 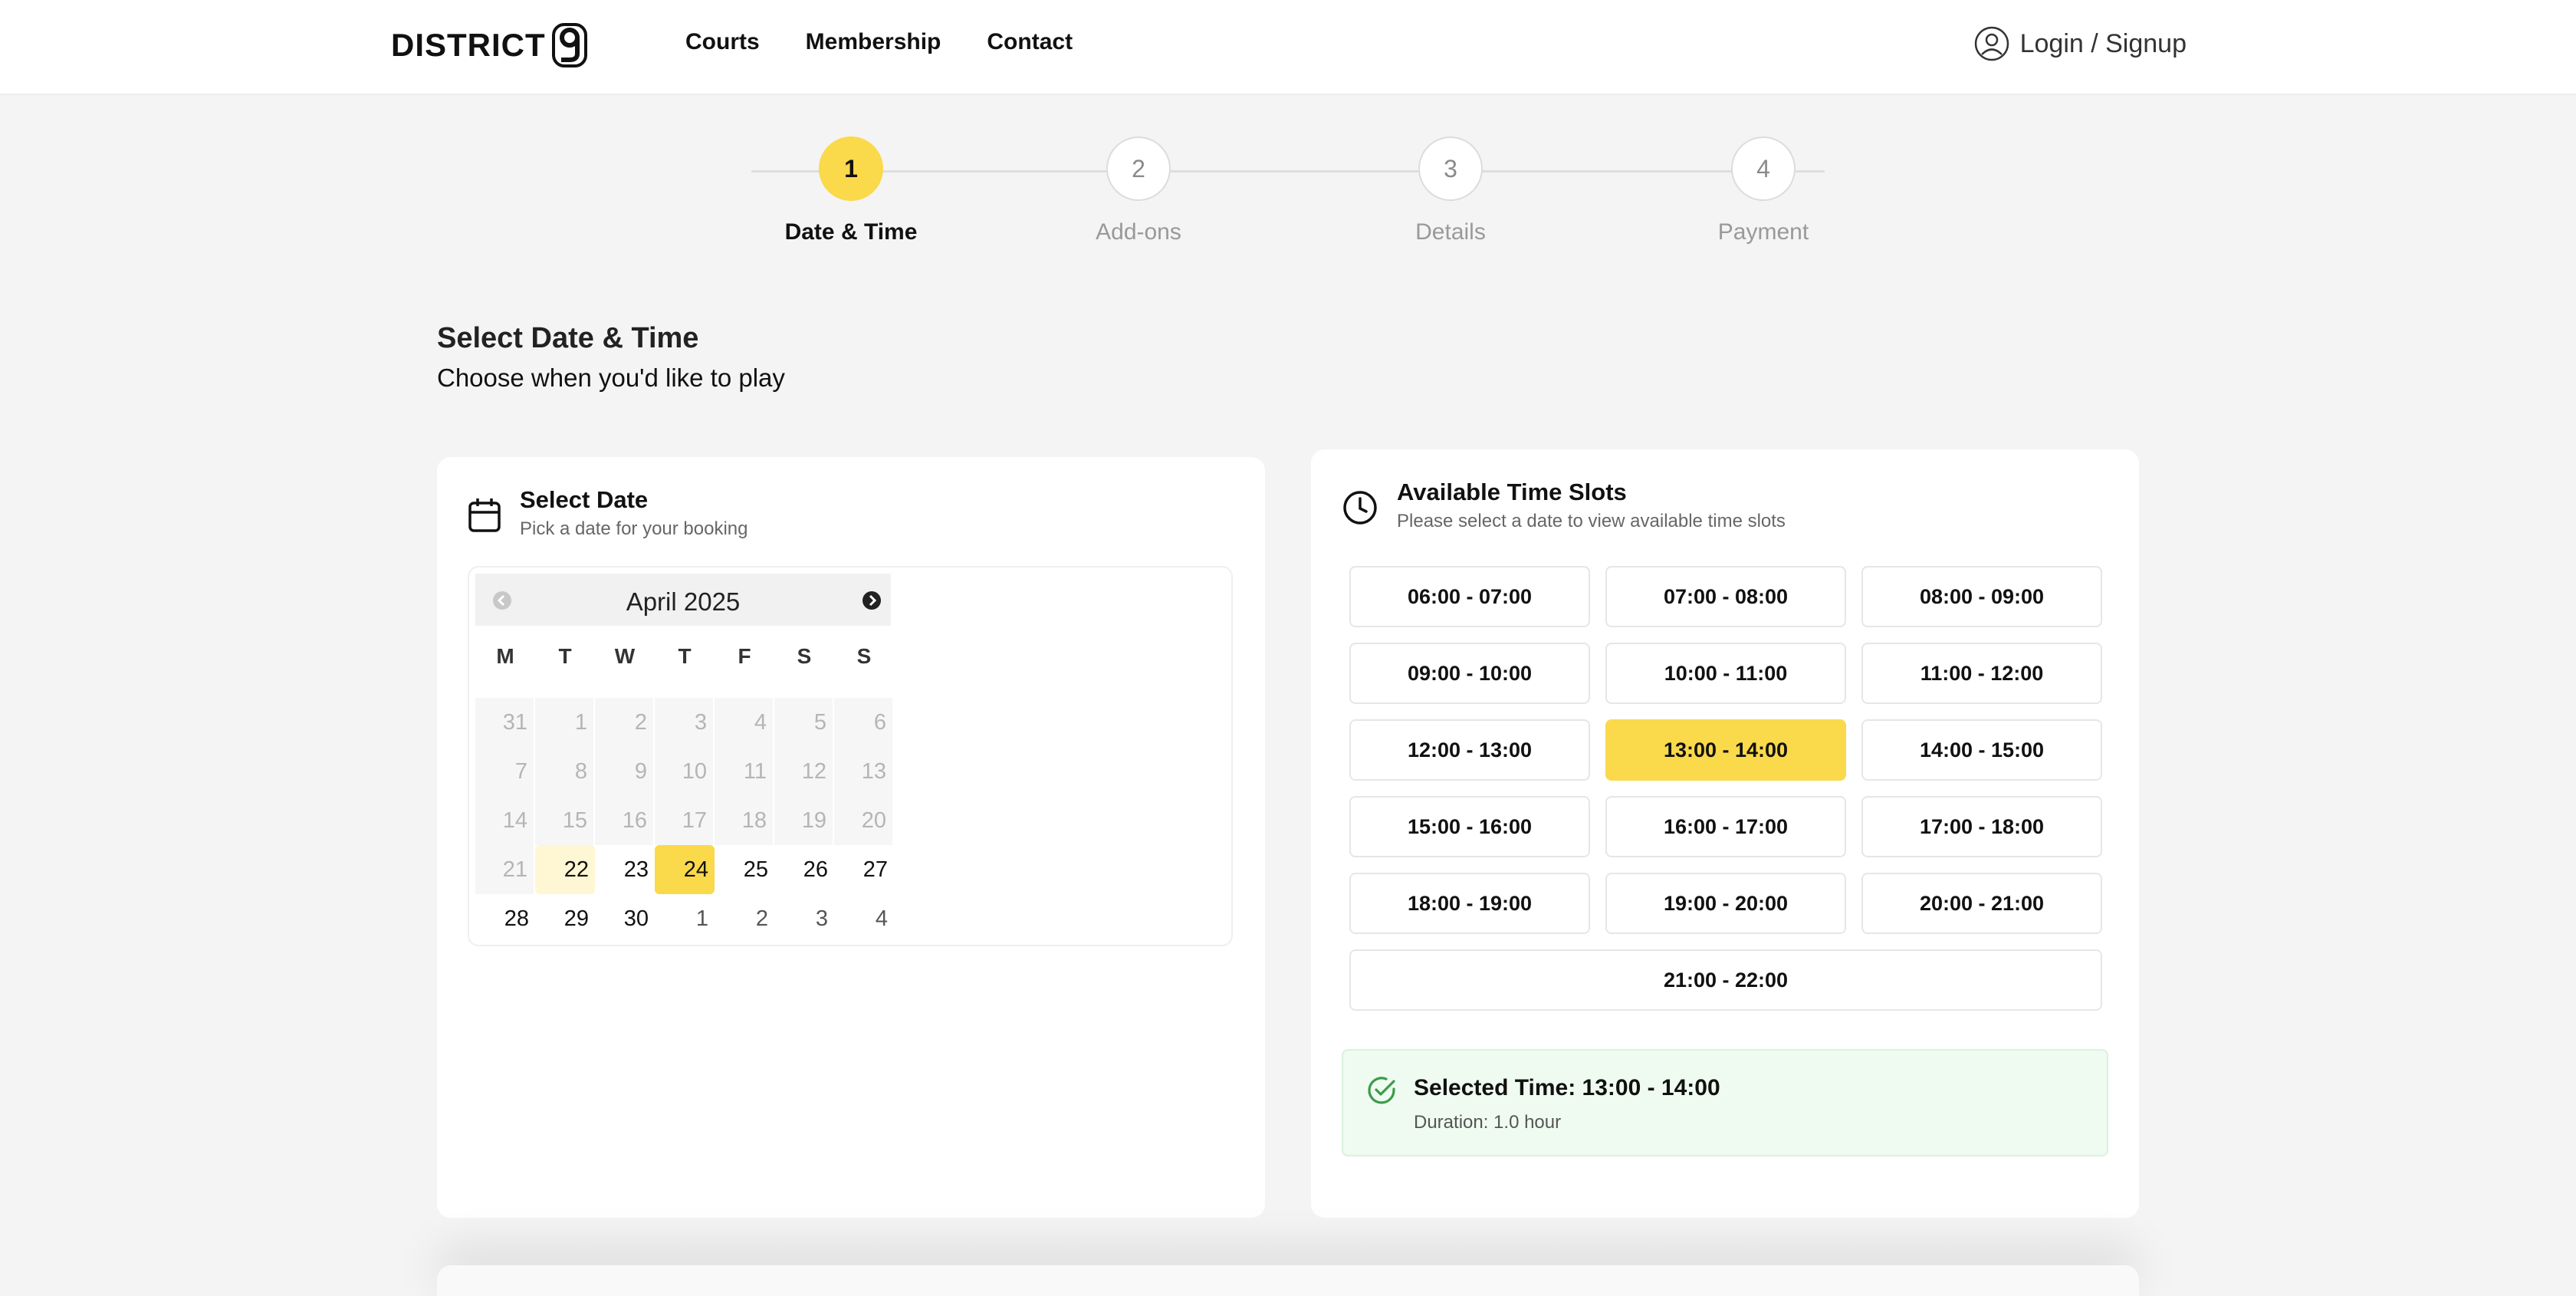 What do you see at coordinates (624, 771) in the screenshot?
I see `calendar-day-disabled: 9` at bounding box center [624, 771].